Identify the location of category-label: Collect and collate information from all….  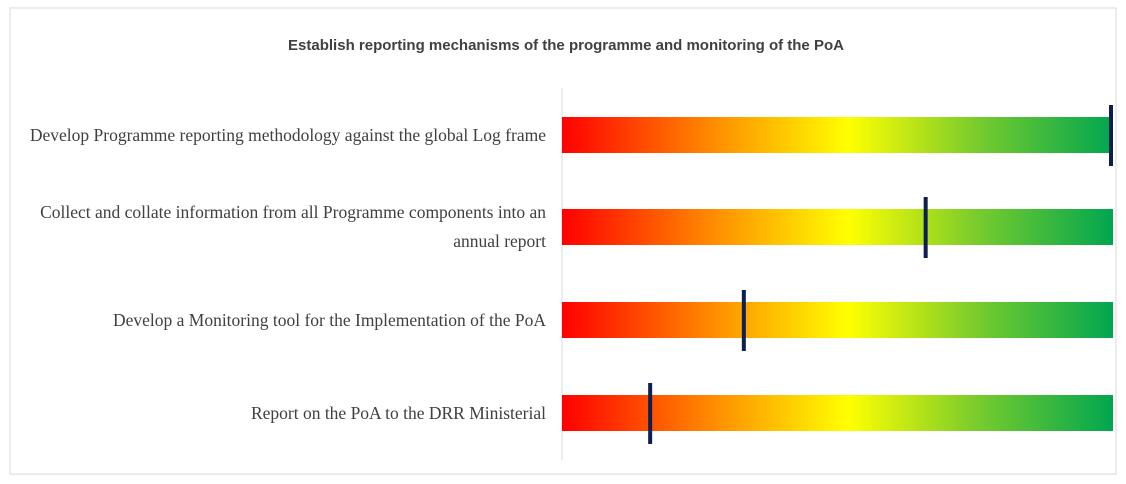
(293, 226).